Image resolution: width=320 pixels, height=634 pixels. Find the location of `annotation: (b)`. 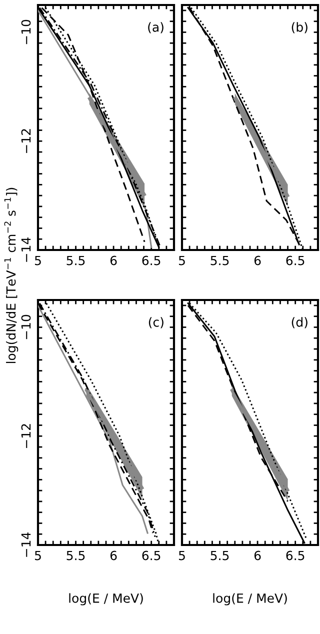

annotation: (b) is located at coordinates (300, 28).